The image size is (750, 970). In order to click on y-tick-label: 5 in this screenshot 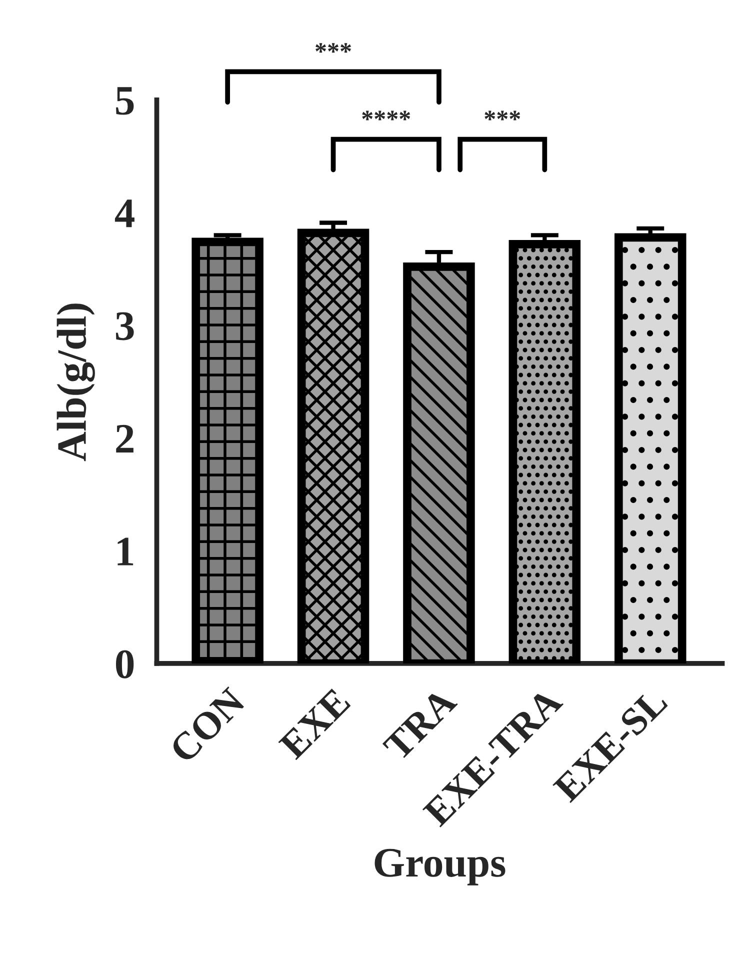, I will do `click(125, 101)`.